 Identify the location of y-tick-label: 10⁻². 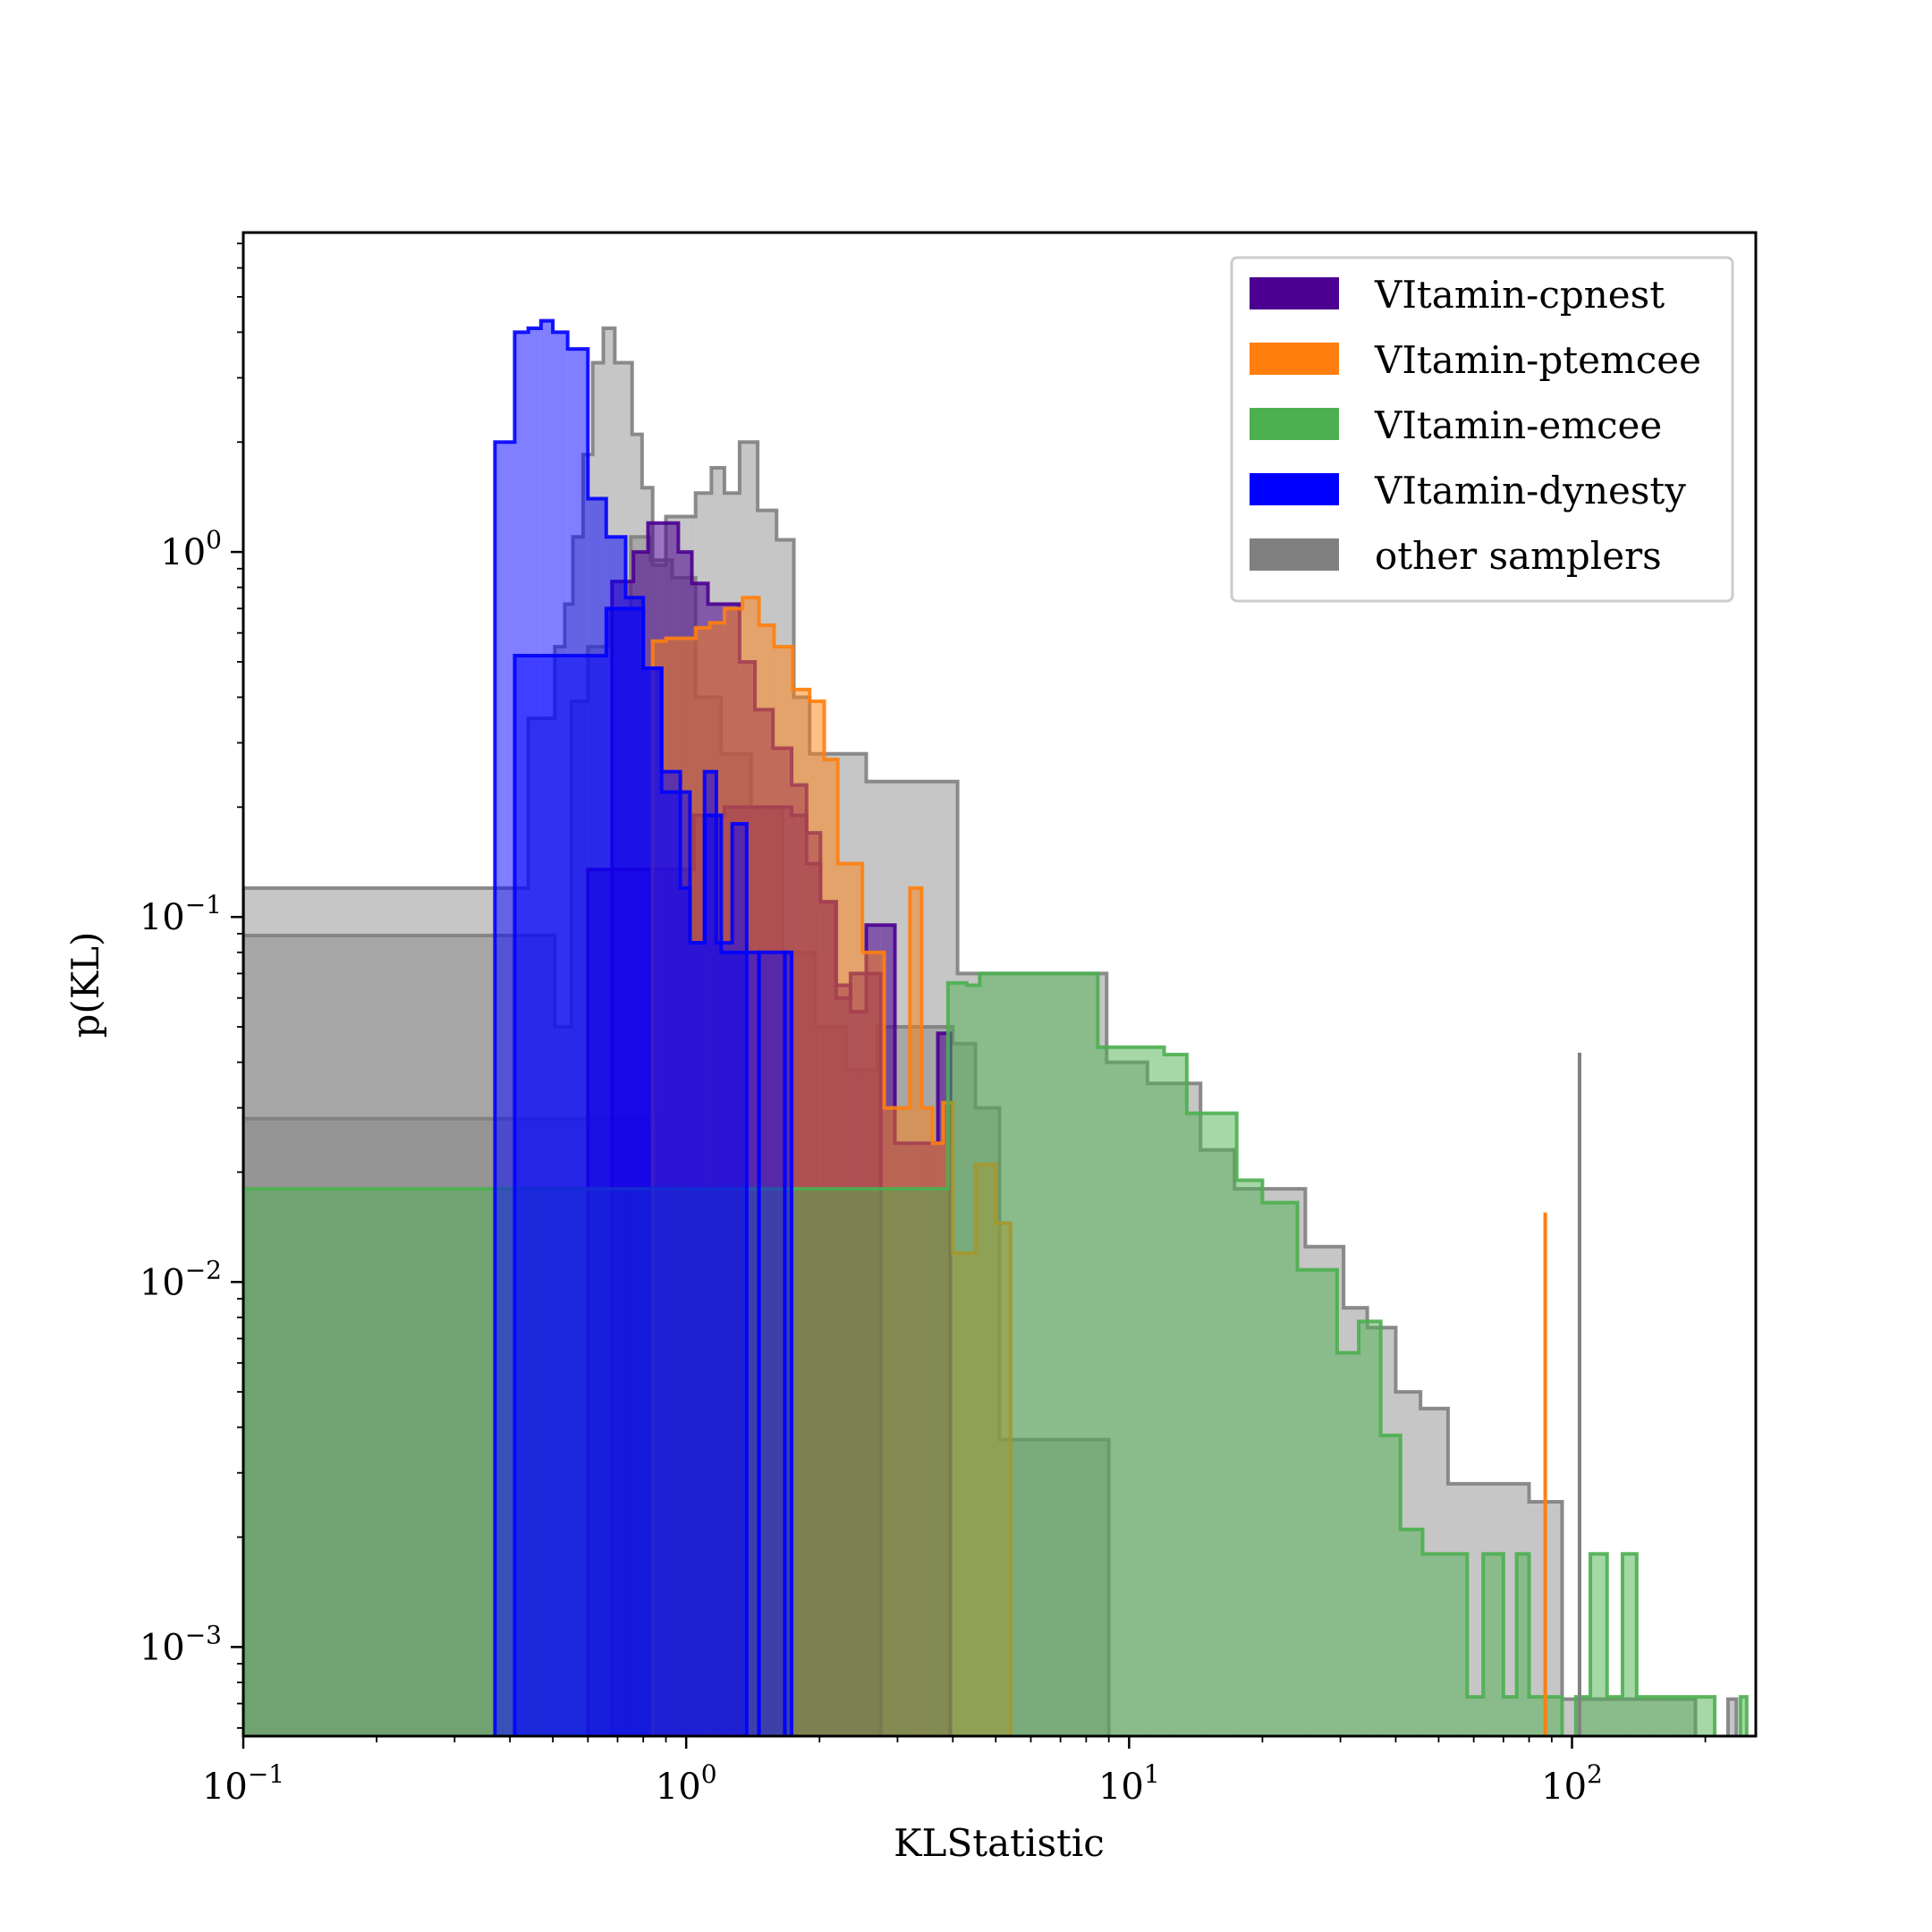
(181, 1279).